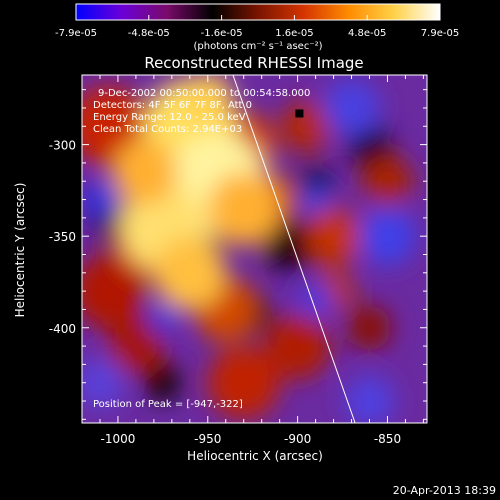 The width and height of the screenshot is (500, 500). What do you see at coordinates (168, 404) in the screenshot?
I see `annotation-peak-position: Position of Peak = [-947,-322]` at bounding box center [168, 404].